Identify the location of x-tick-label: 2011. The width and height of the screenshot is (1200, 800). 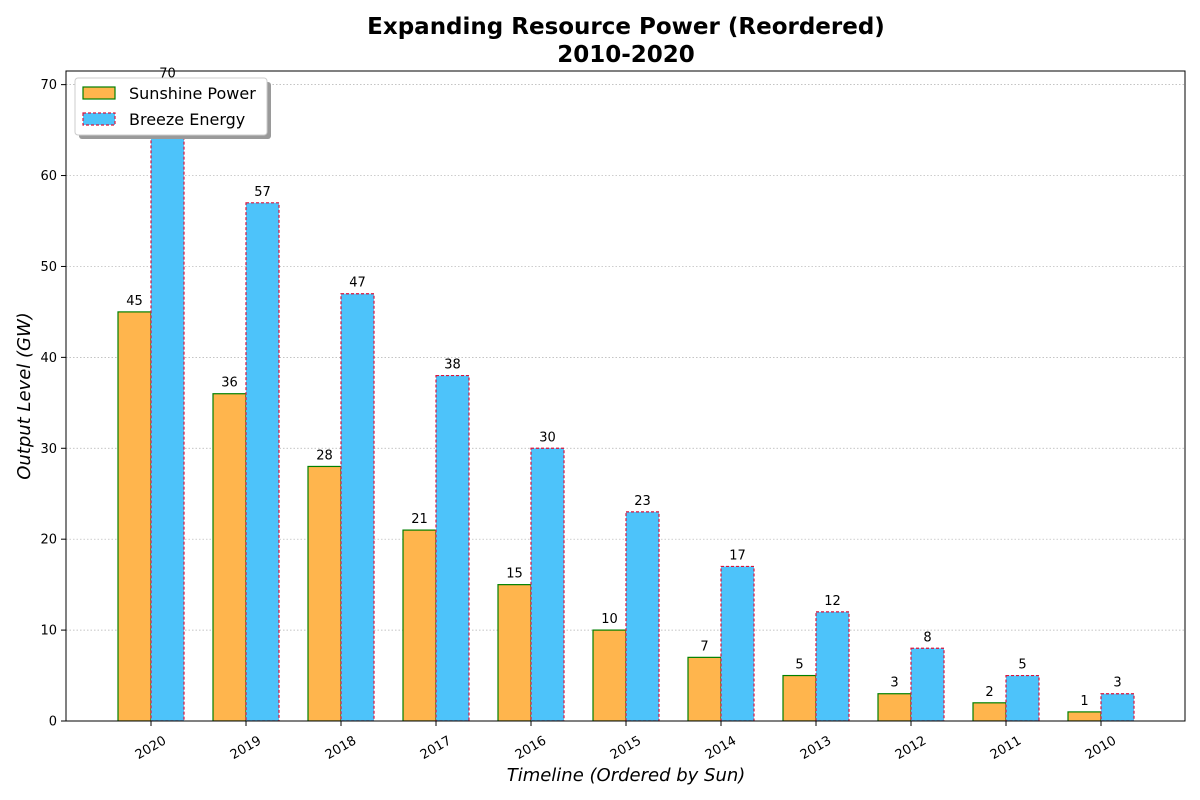
(1006, 748).